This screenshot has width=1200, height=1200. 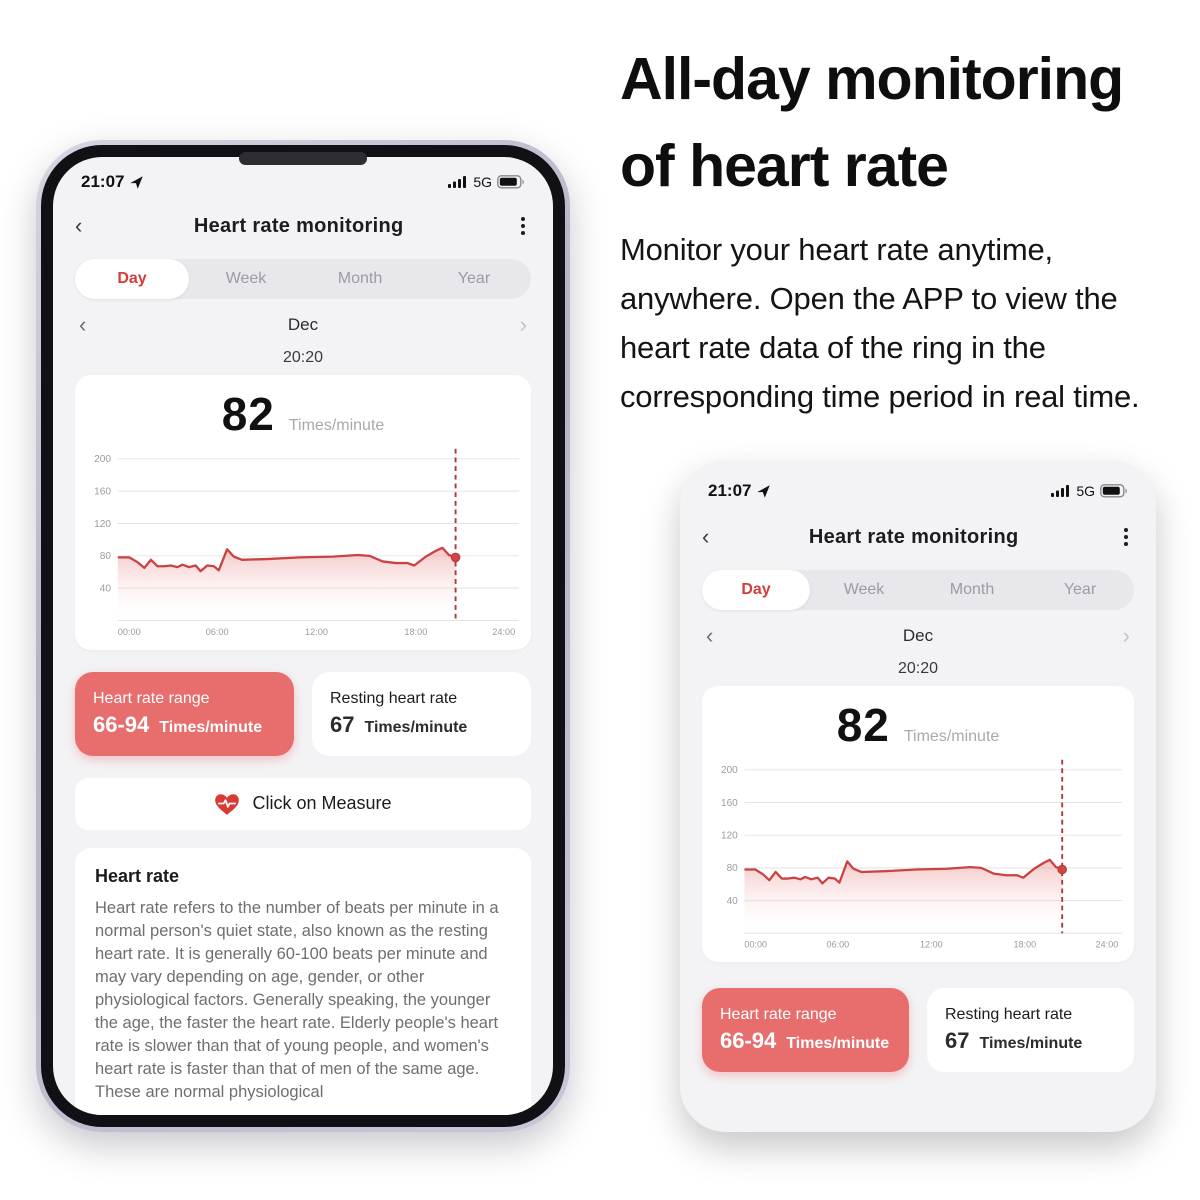 What do you see at coordinates (137, 875) in the screenshot?
I see `info-title: Heart rate` at bounding box center [137, 875].